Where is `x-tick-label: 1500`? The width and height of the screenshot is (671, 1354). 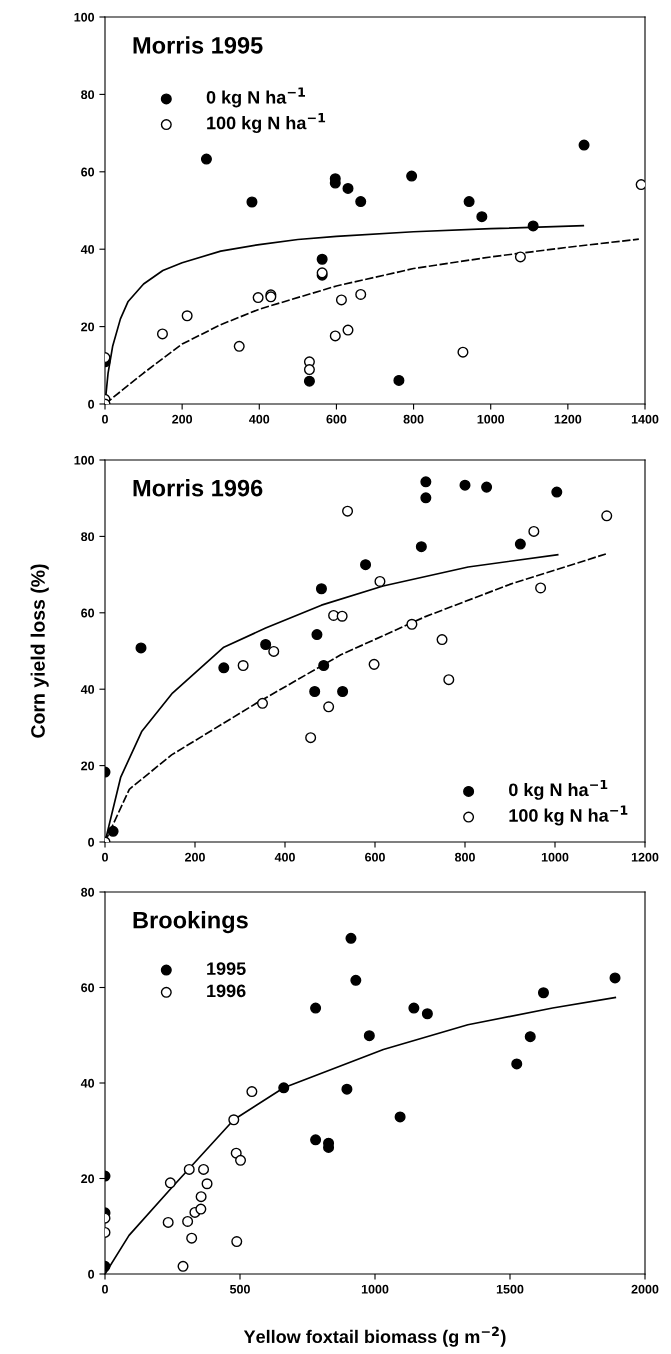
x-tick-label: 1500 is located at coordinates (510, 1289).